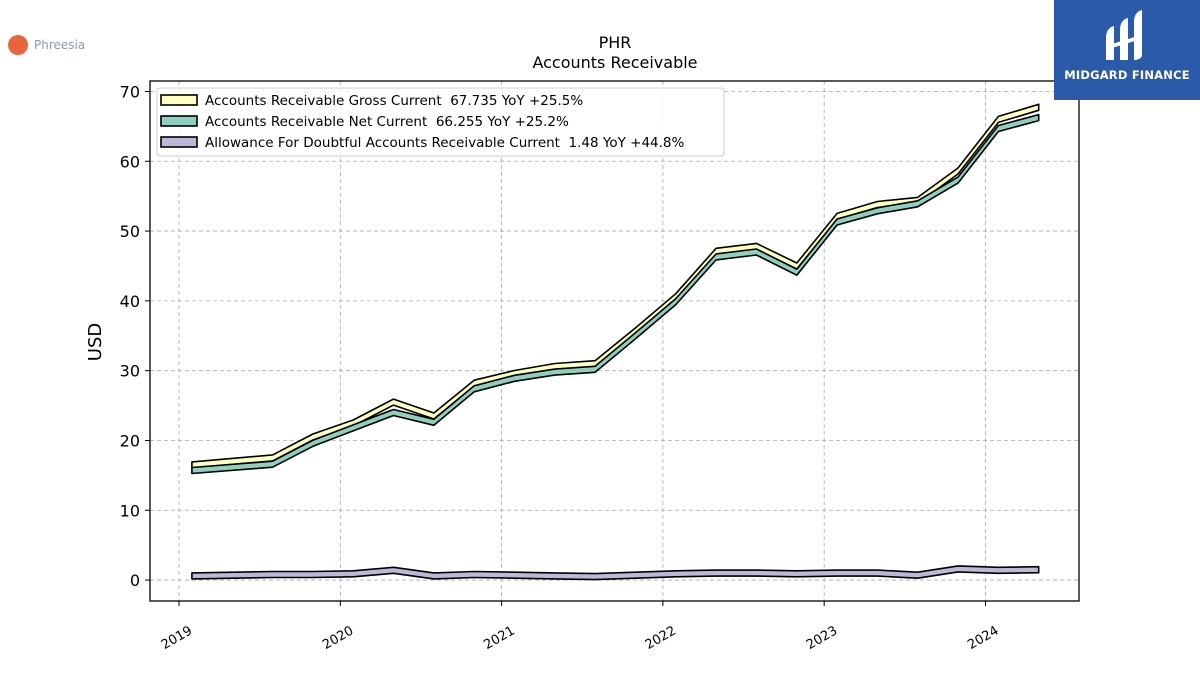 The width and height of the screenshot is (1200, 675). Describe the element at coordinates (822, 638) in the screenshot. I see `x-tick-label: 2023` at that location.